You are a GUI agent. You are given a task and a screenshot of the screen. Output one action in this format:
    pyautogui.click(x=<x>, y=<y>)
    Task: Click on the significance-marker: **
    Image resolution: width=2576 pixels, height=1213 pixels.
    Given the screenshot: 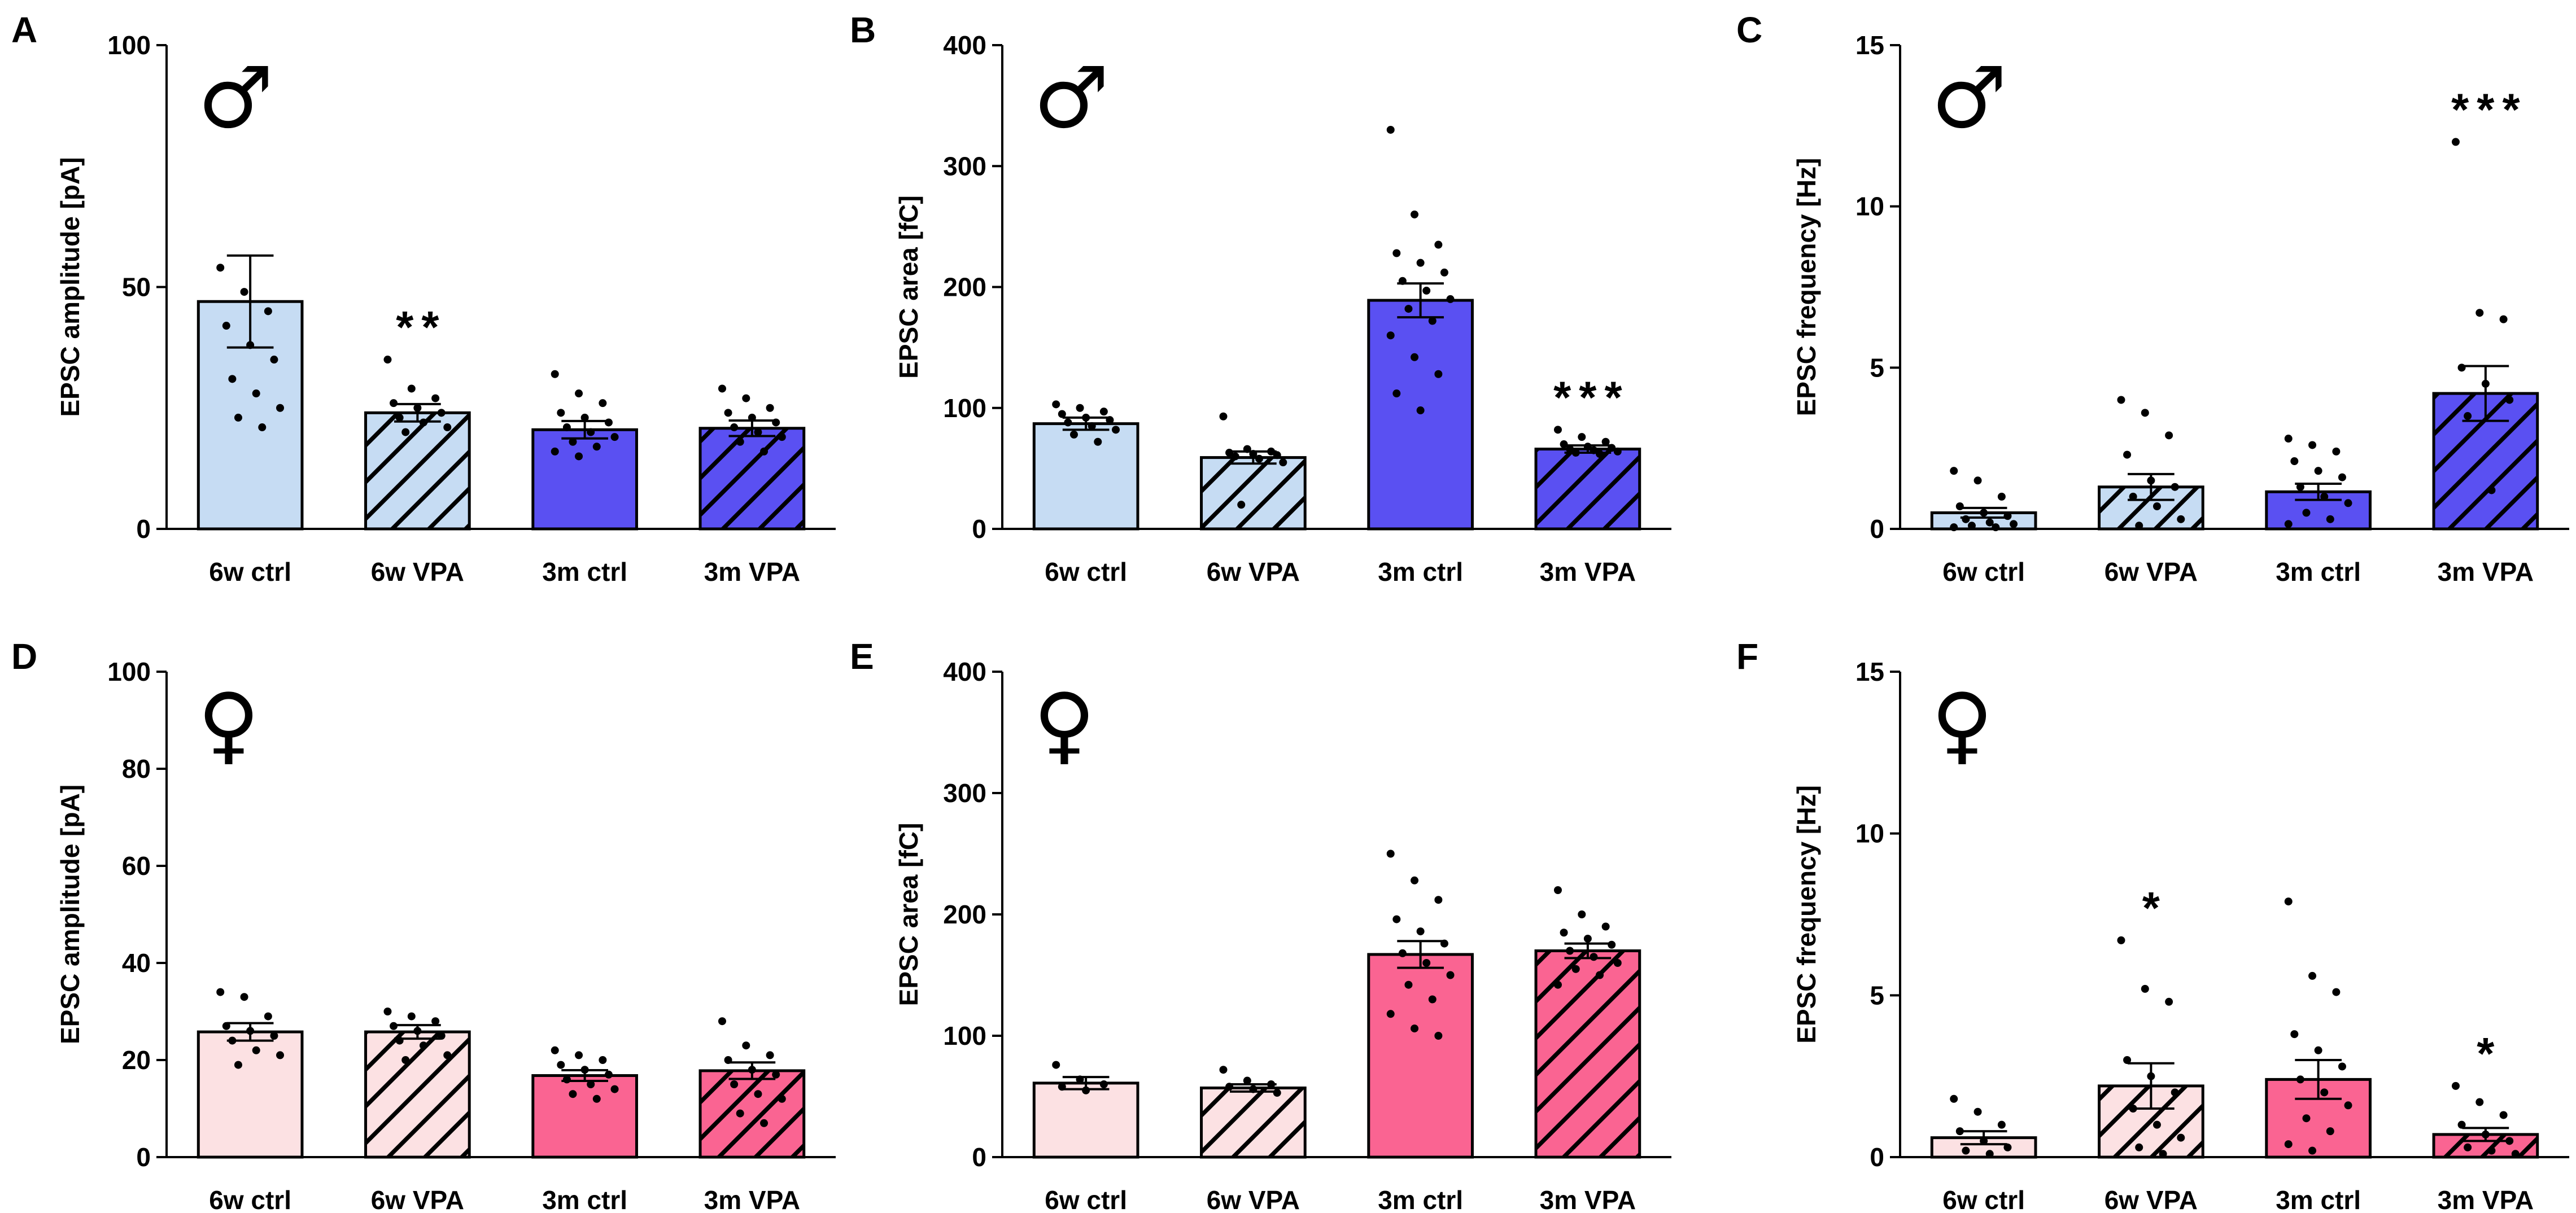 What is the action you would take?
    pyautogui.click(x=421, y=327)
    